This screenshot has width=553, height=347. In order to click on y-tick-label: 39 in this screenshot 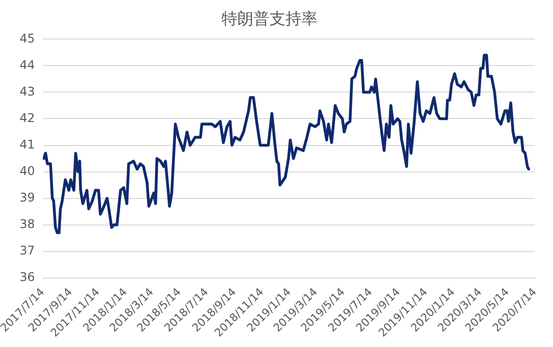, I will do `click(27, 197)`.